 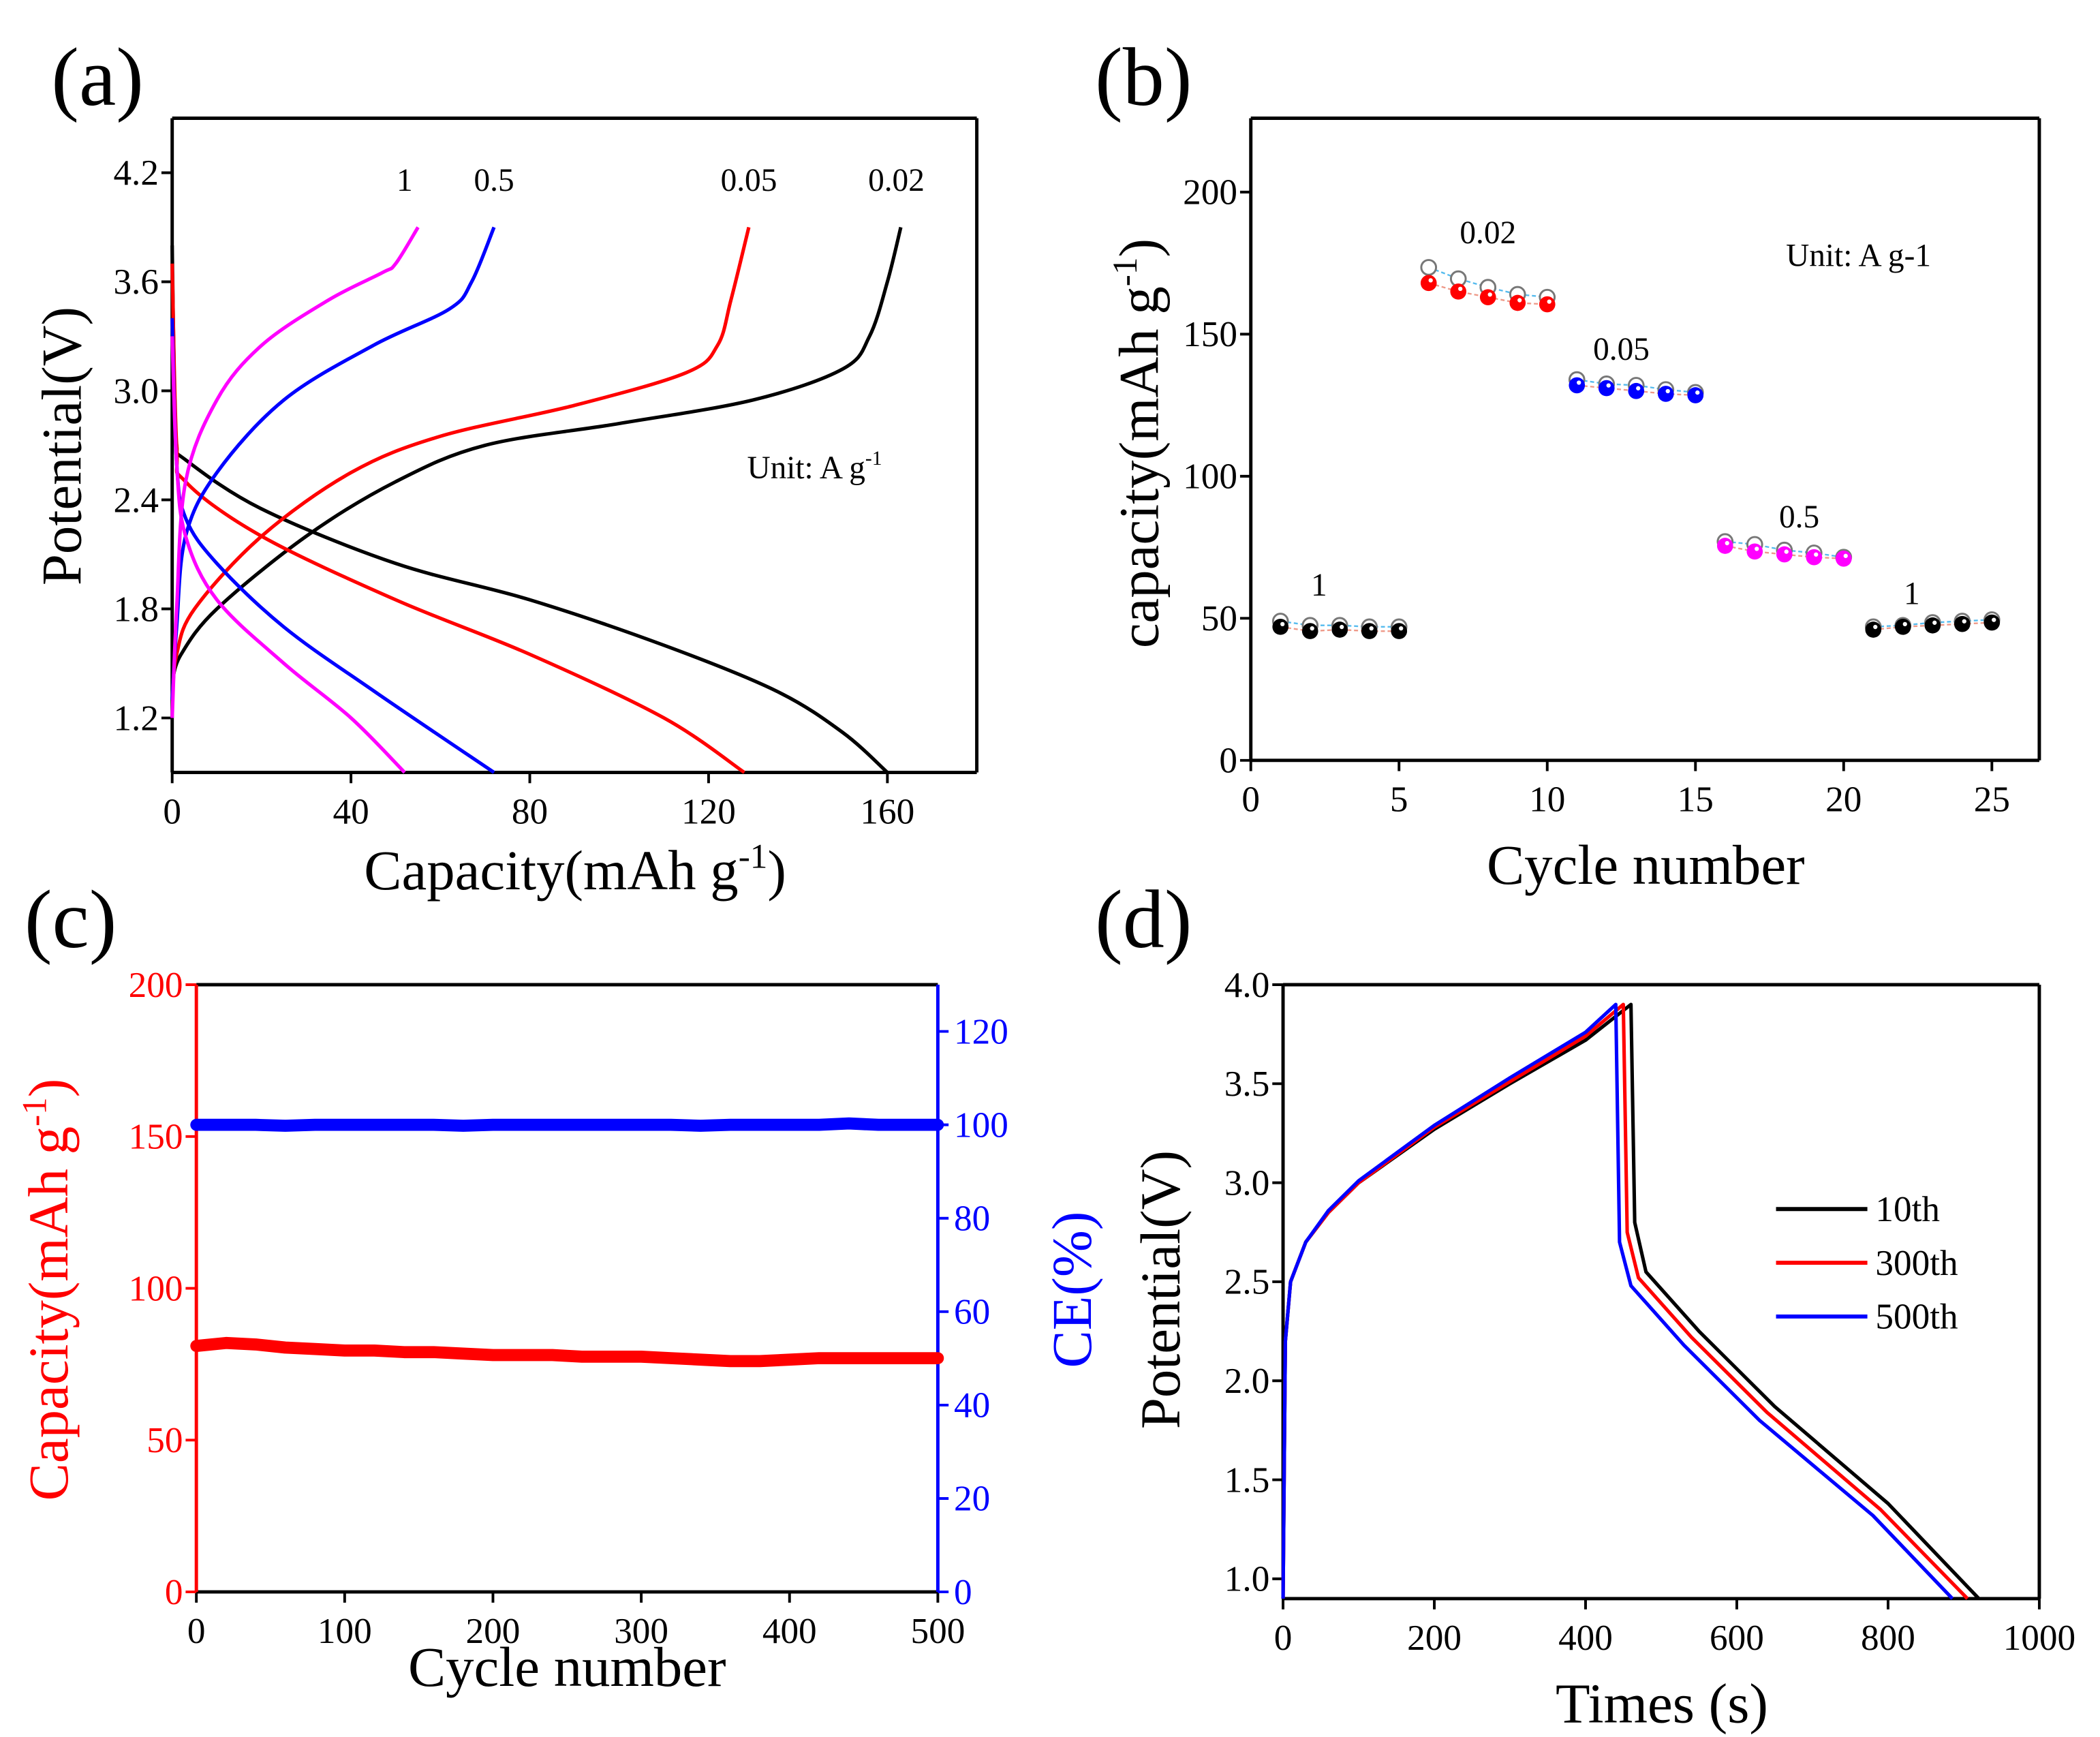 I want to click on x-axis-title-d: Times (s), so click(x=1662, y=1703).